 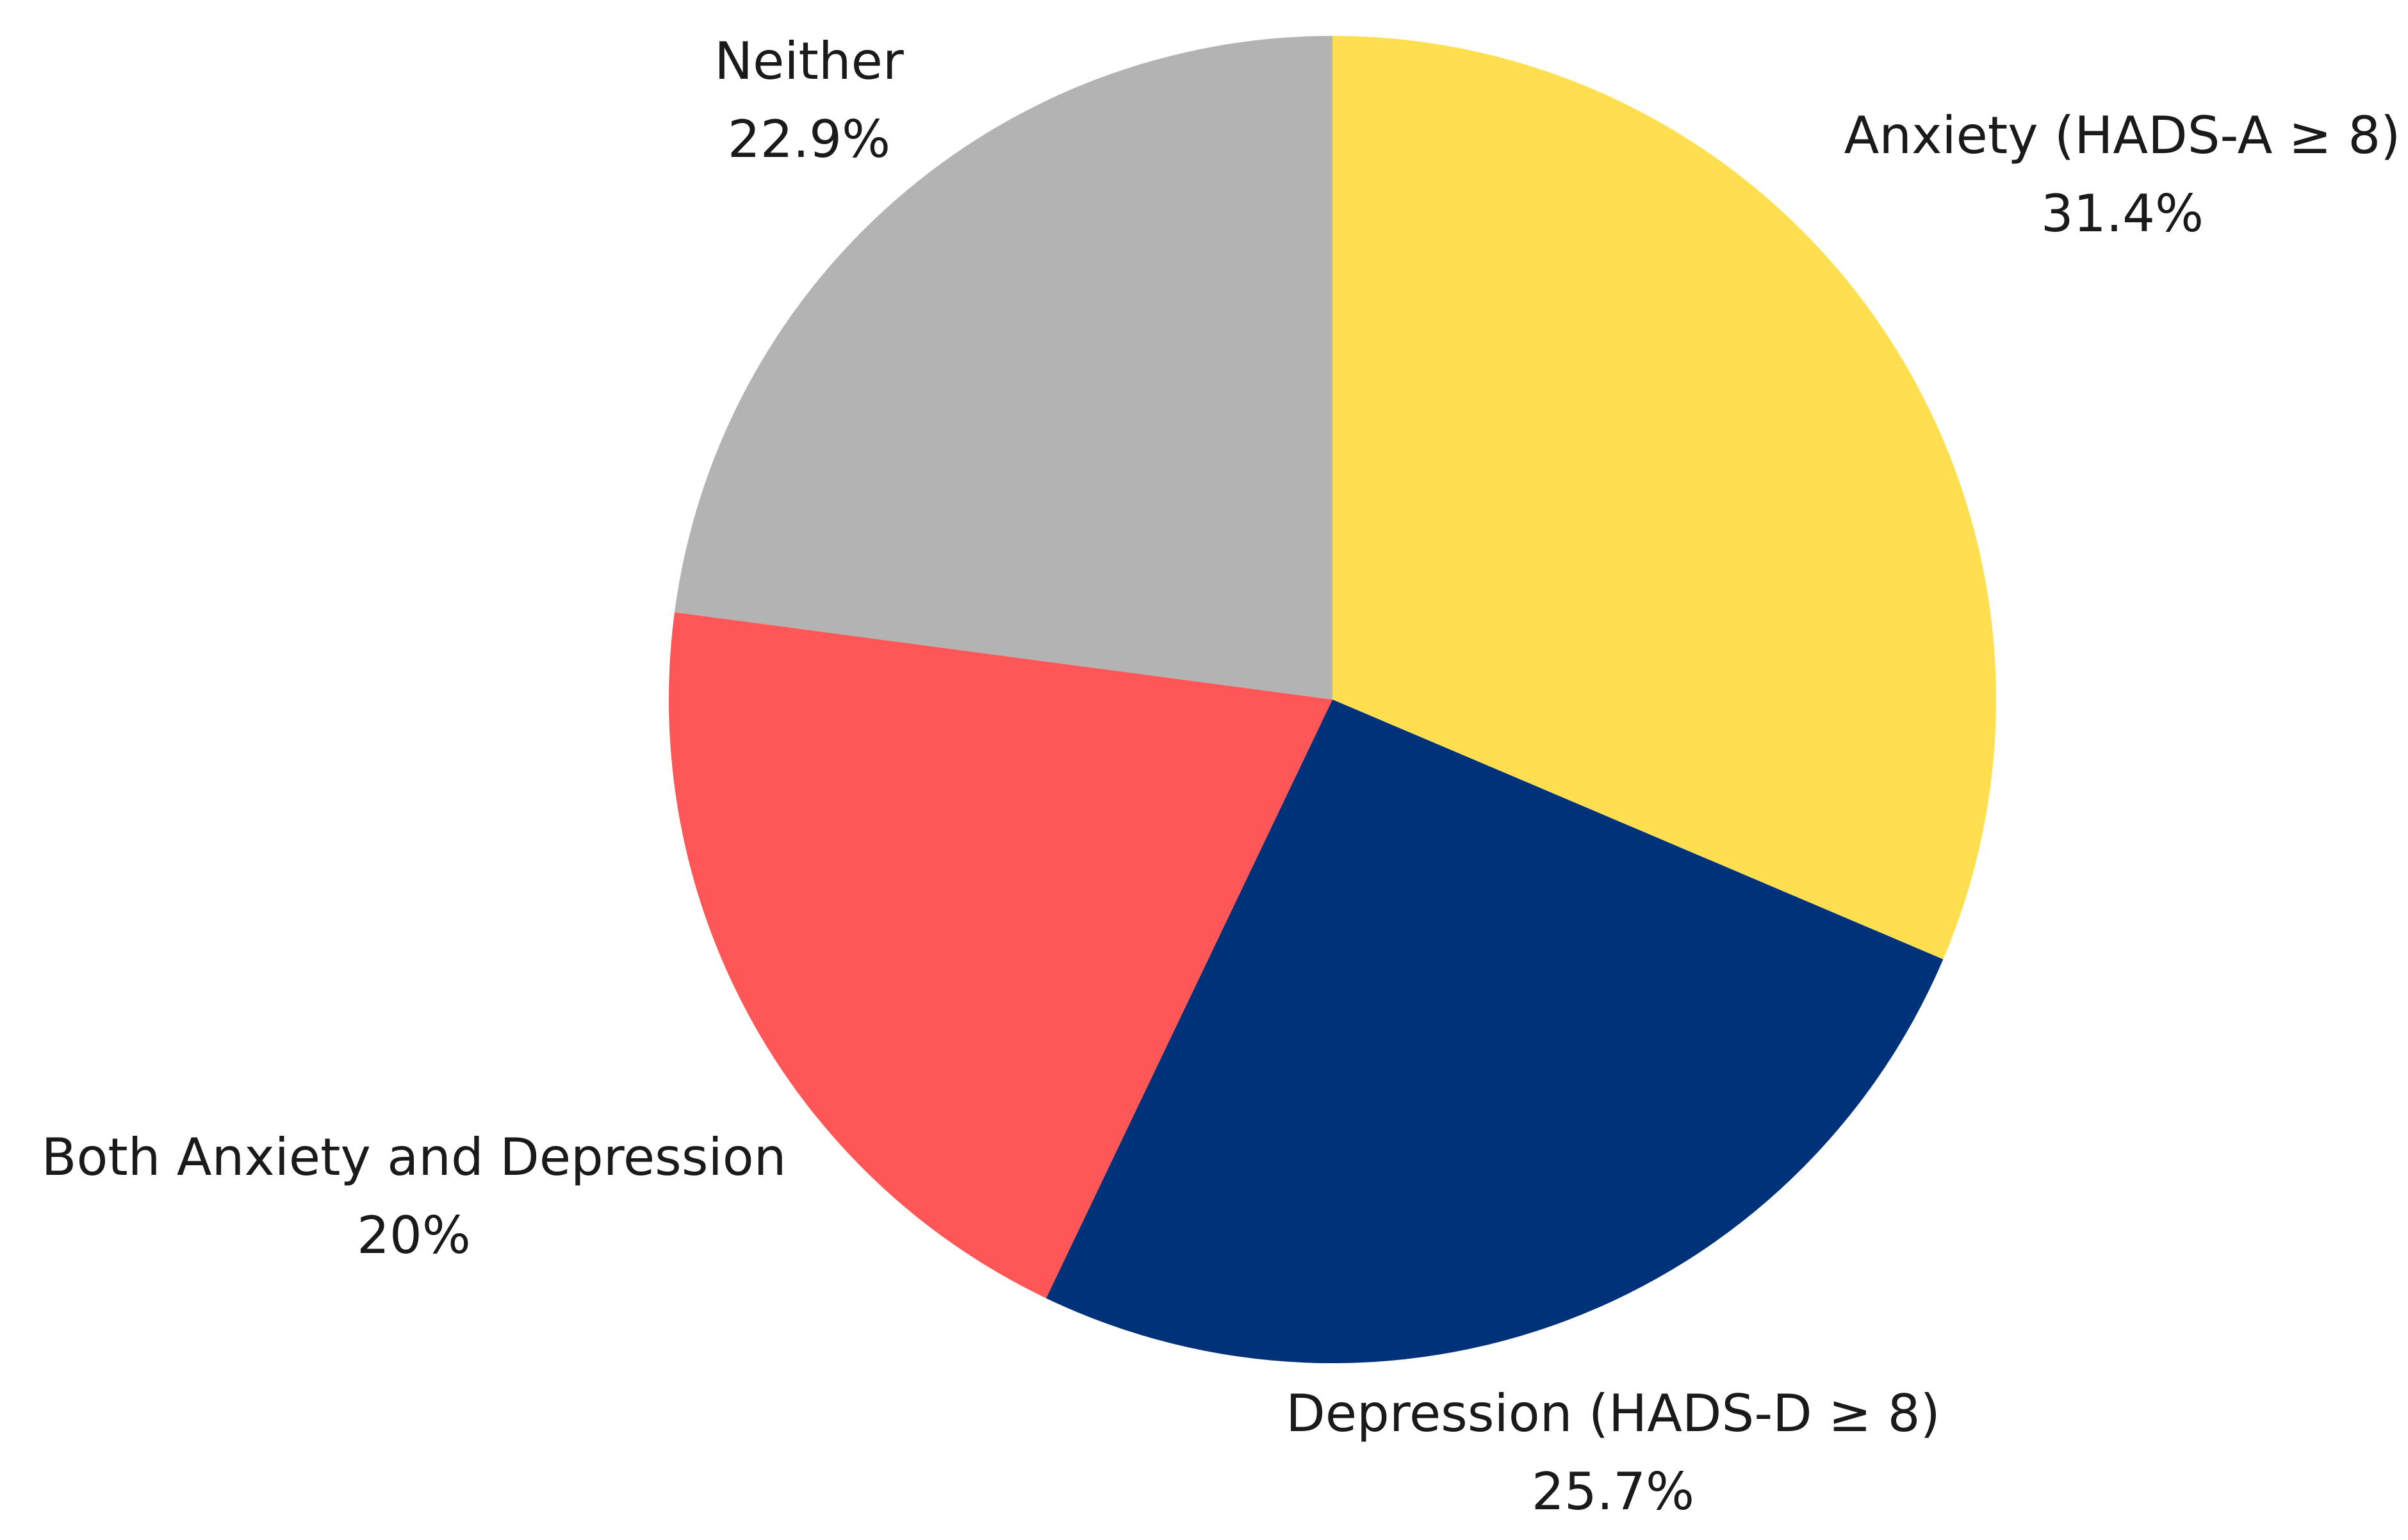 What do you see at coordinates (1613, 1491) in the screenshot?
I see `value-label: 25.7%` at bounding box center [1613, 1491].